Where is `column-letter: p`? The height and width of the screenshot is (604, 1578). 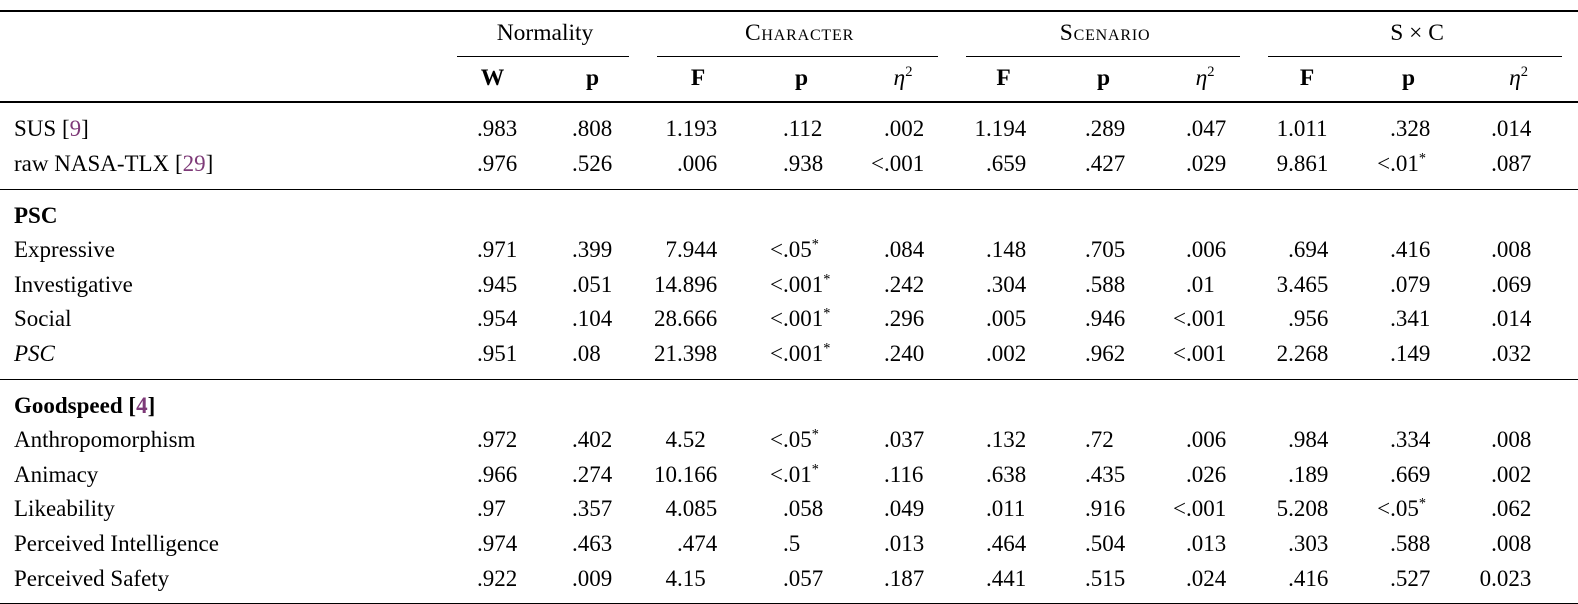
column-letter: p is located at coordinates (1103, 78).